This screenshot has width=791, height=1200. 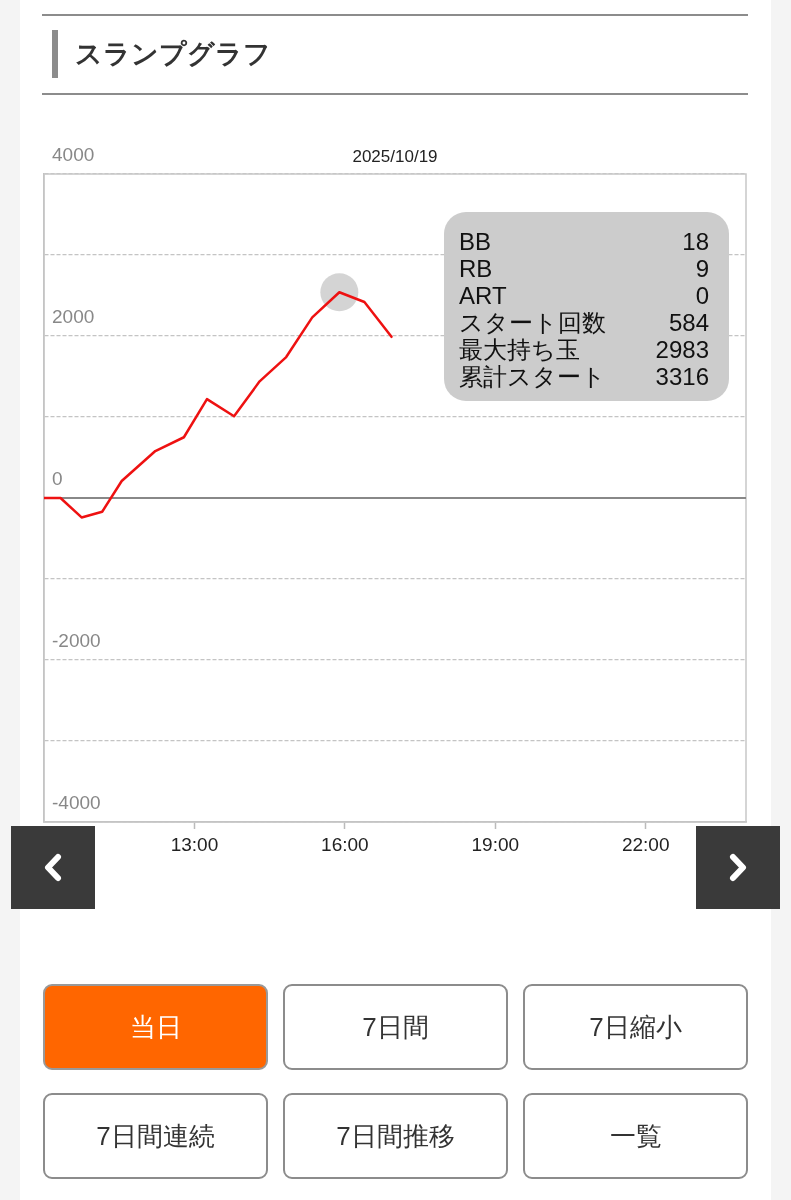 What do you see at coordinates (702, 268) in the screenshot?
I see `annotation: 9` at bounding box center [702, 268].